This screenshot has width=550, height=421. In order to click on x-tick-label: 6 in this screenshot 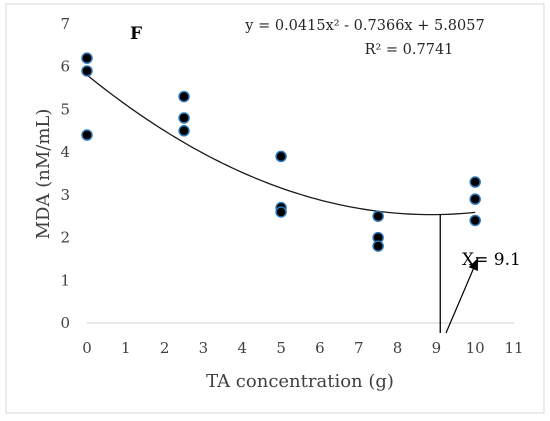, I will do `click(320, 348)`.